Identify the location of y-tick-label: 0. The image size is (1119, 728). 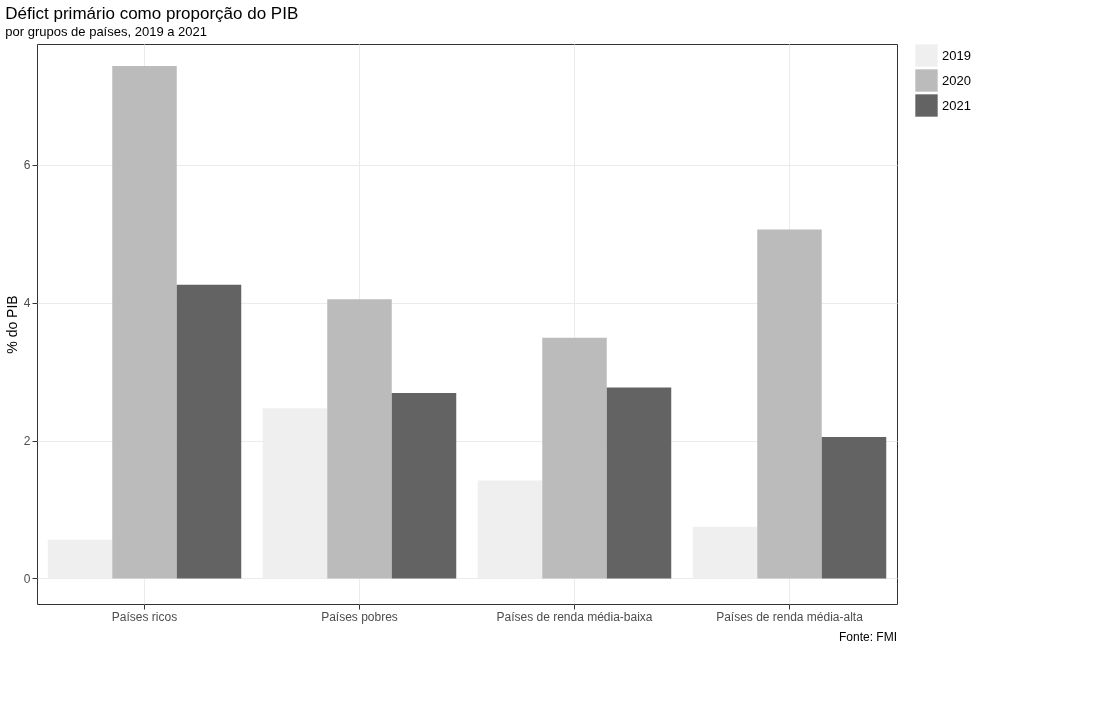
(27, 578).